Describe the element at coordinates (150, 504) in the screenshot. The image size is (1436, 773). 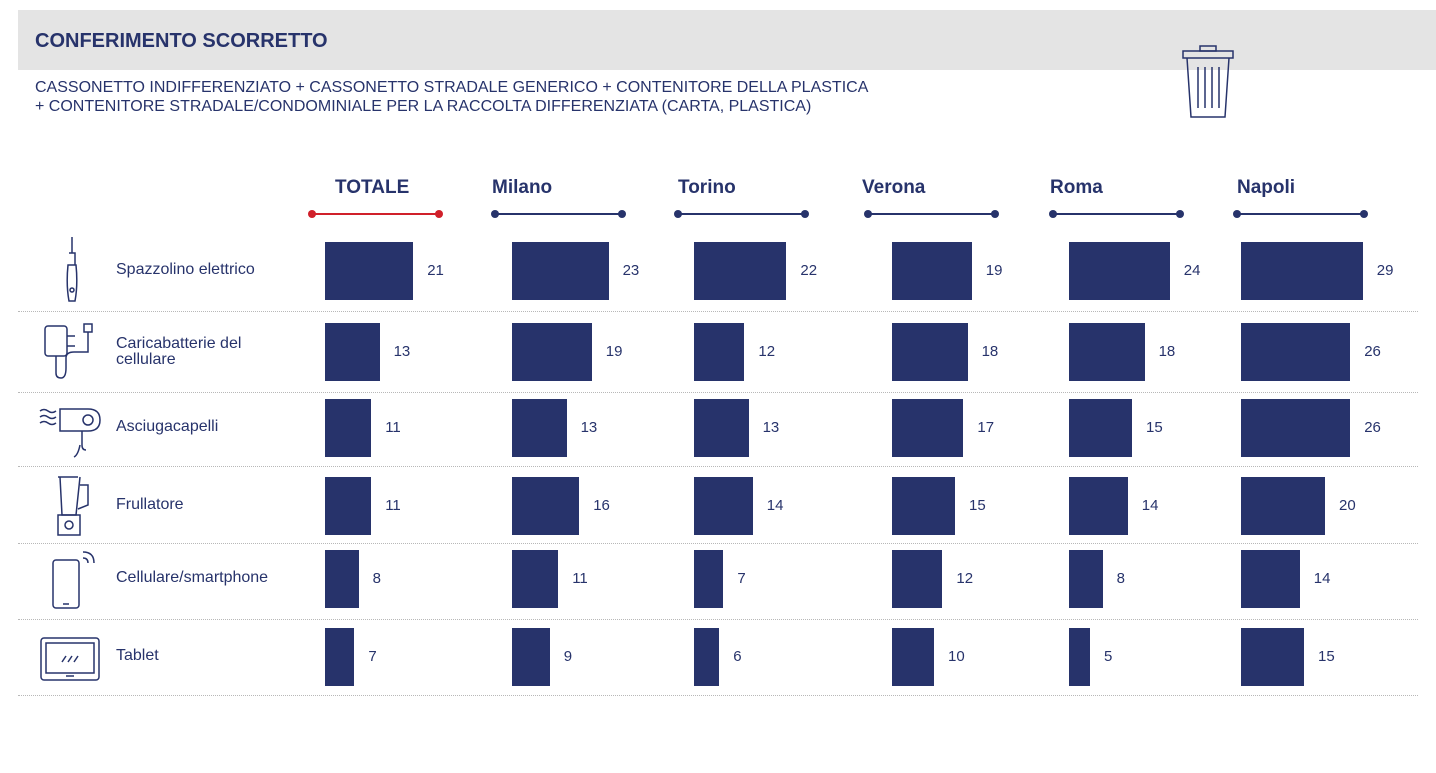
I see `category-label: Frullatore` at that location.